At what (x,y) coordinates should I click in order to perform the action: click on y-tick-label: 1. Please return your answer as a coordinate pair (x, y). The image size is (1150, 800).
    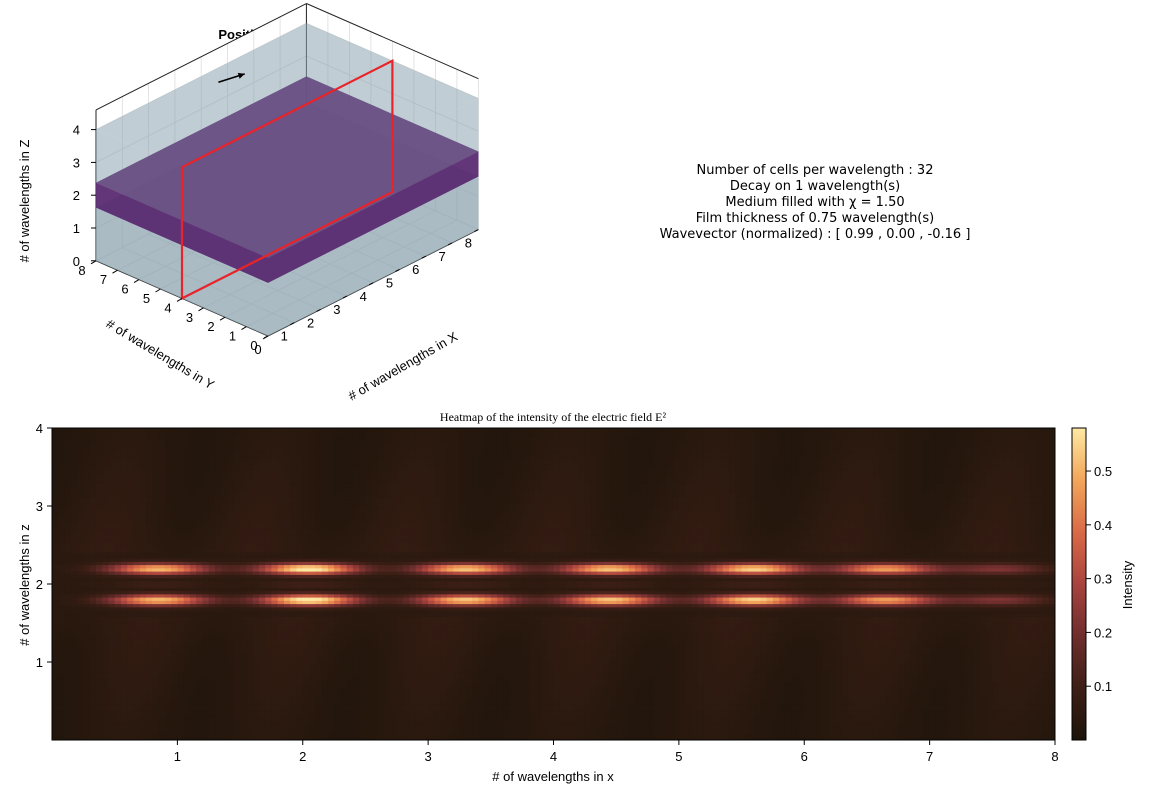
    Looking at the image, I should click on (232, 336).